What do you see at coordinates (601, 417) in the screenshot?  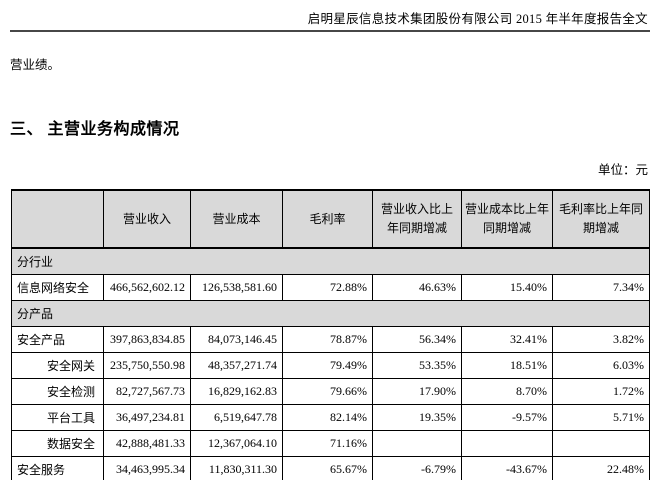 I see `cell-margin-yoy: 5.71%` at bounding box center [601, 417].